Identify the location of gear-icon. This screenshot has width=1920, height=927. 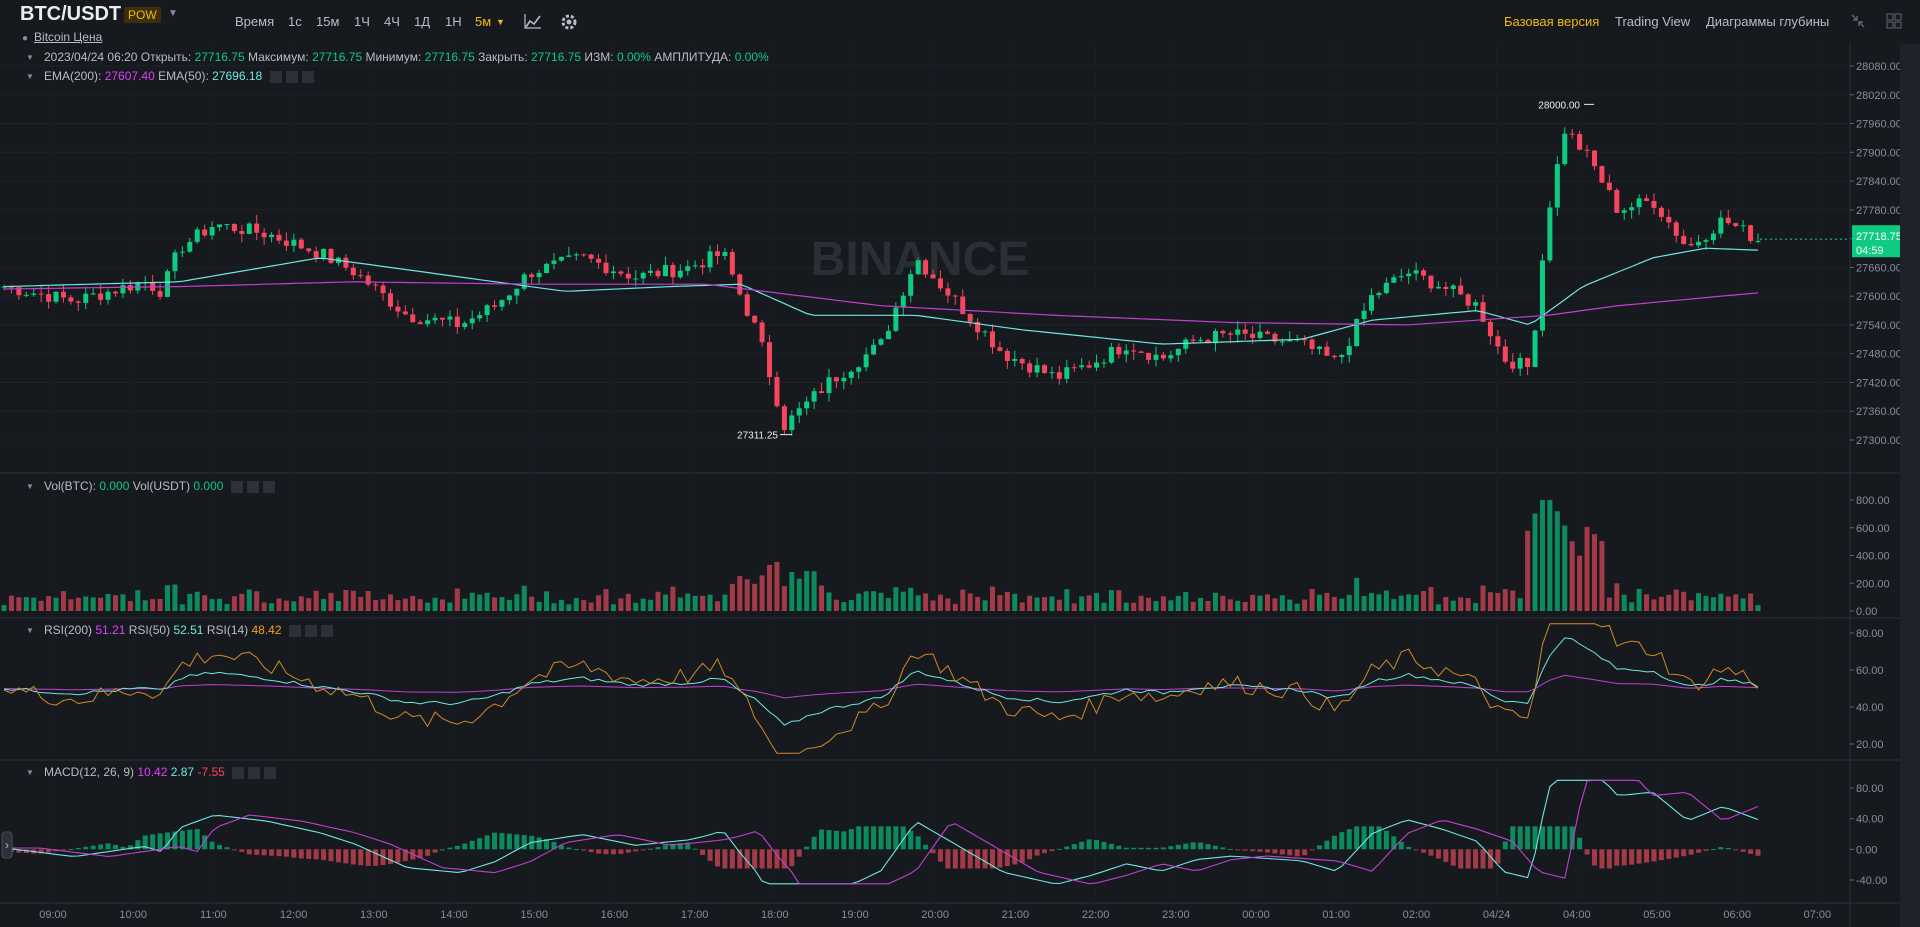
(569, 22).